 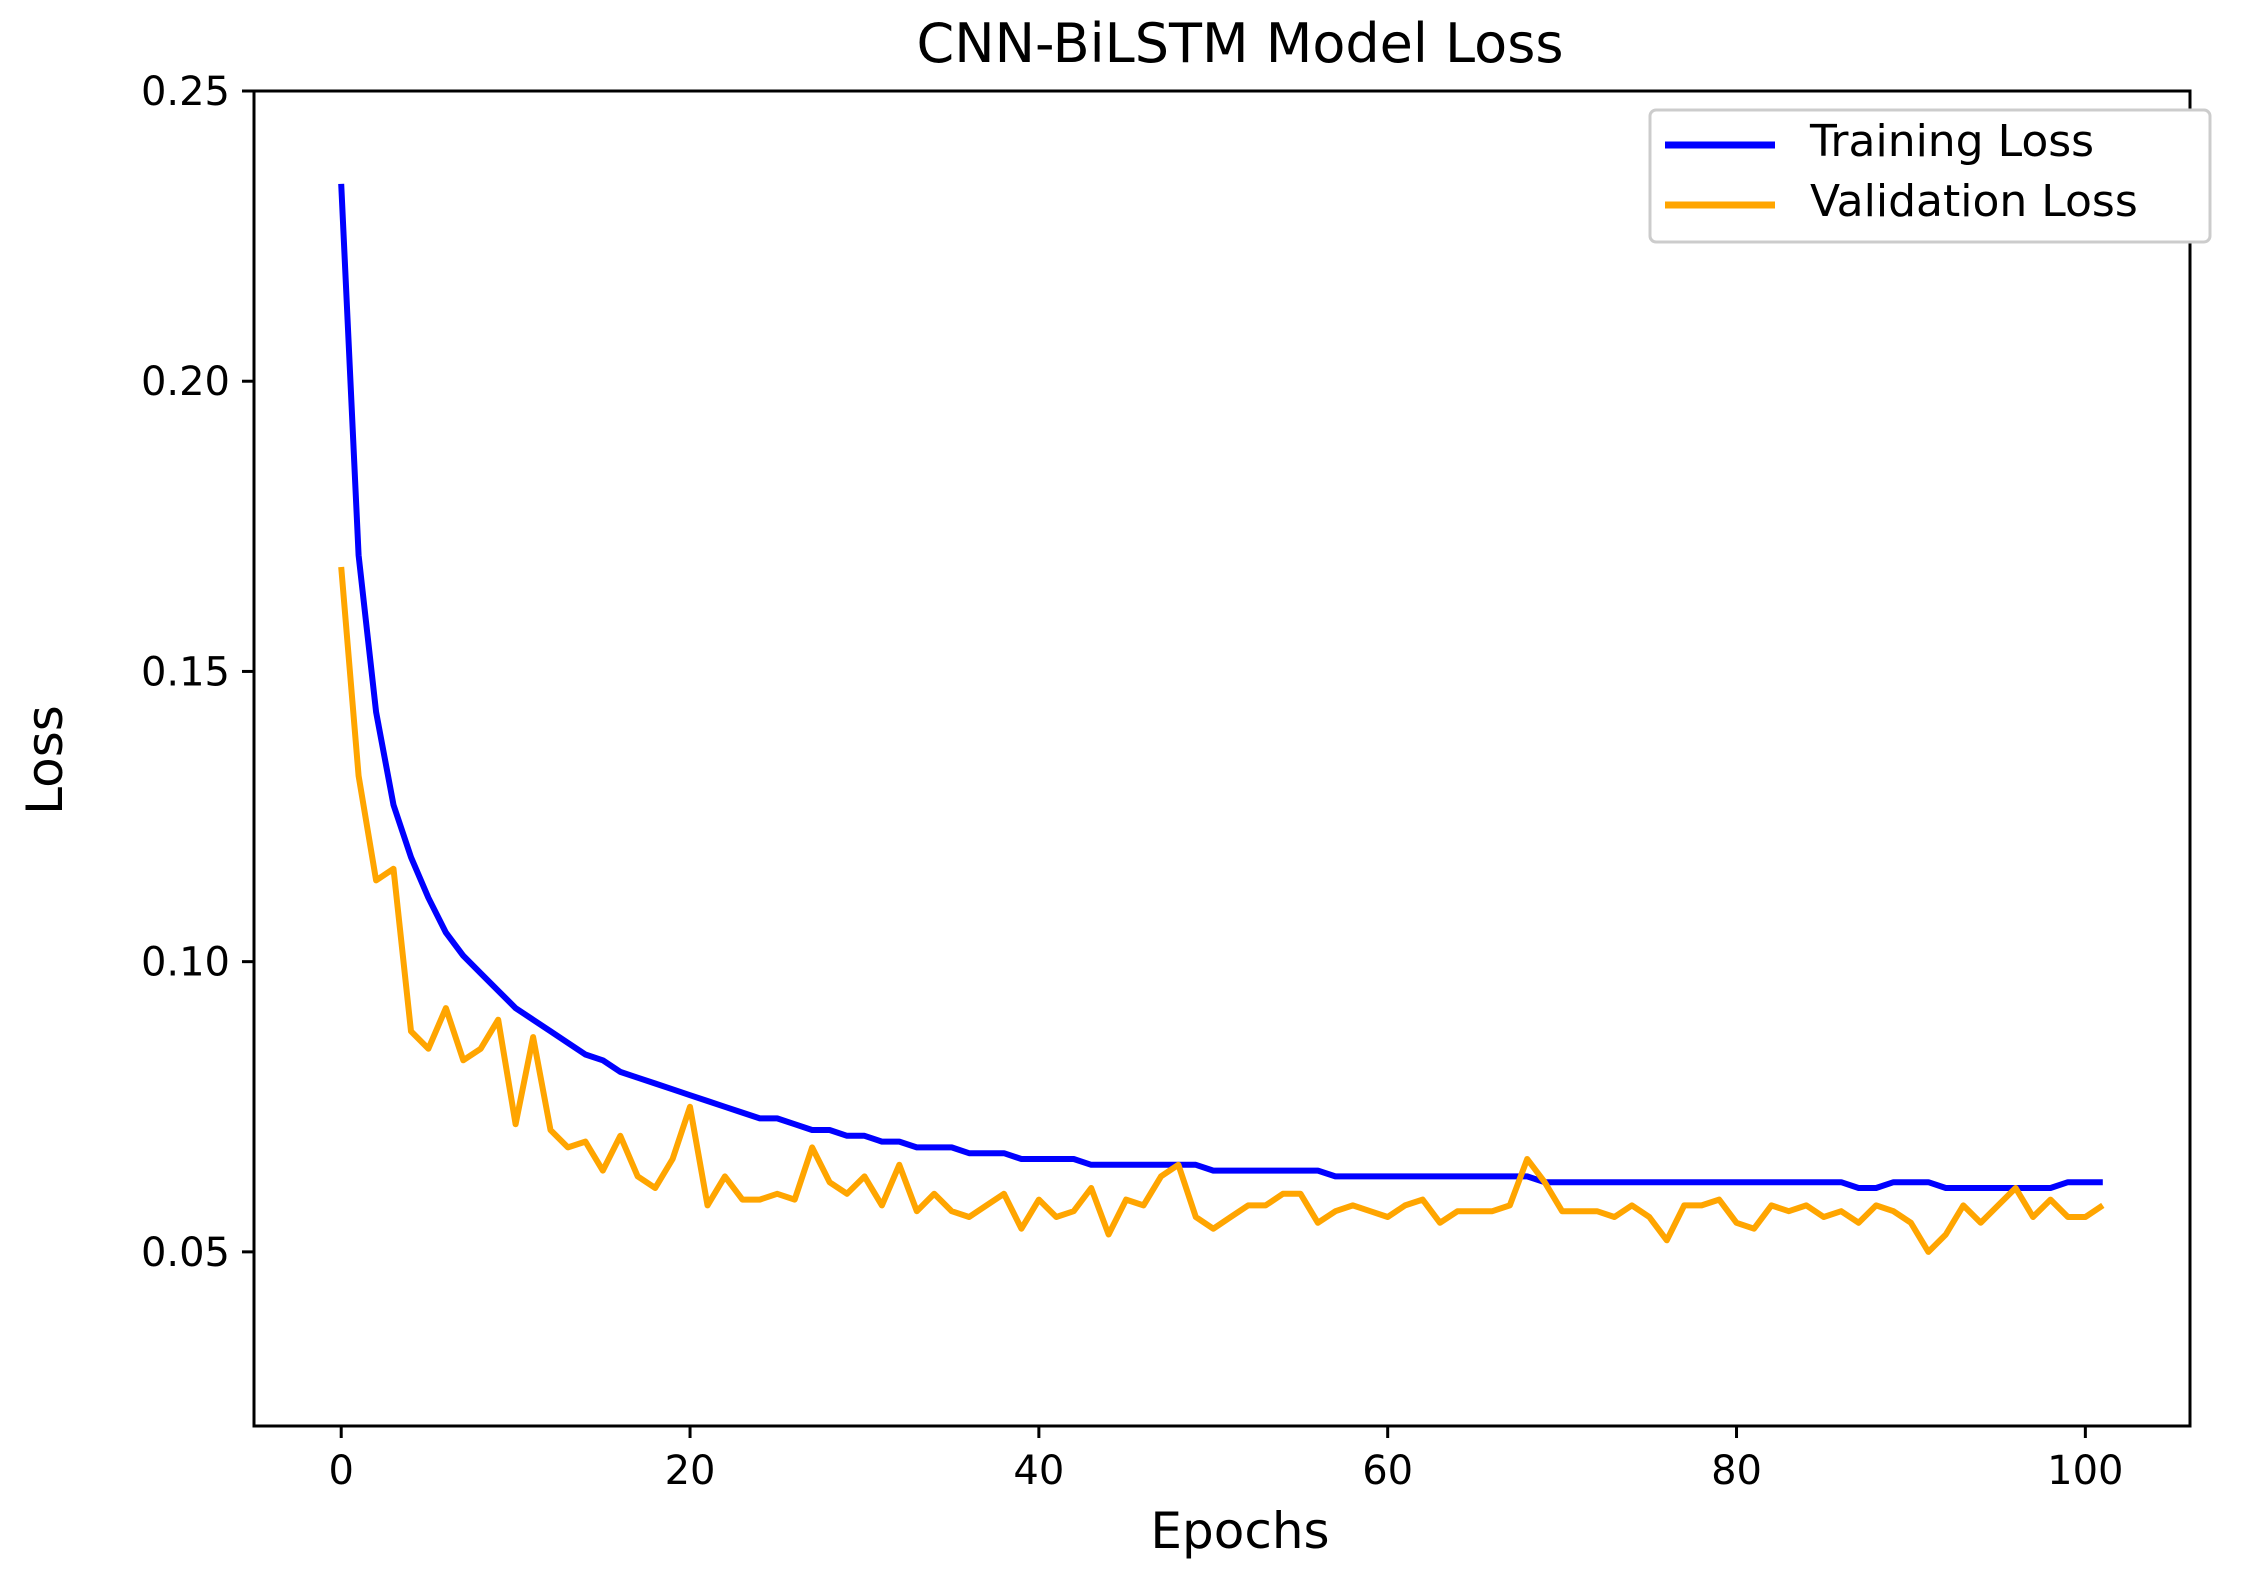 What do you see at coordinates (45, 760) in the screenshot?
I see `y-axis-label: Loss` at bounding box center [45, 760].